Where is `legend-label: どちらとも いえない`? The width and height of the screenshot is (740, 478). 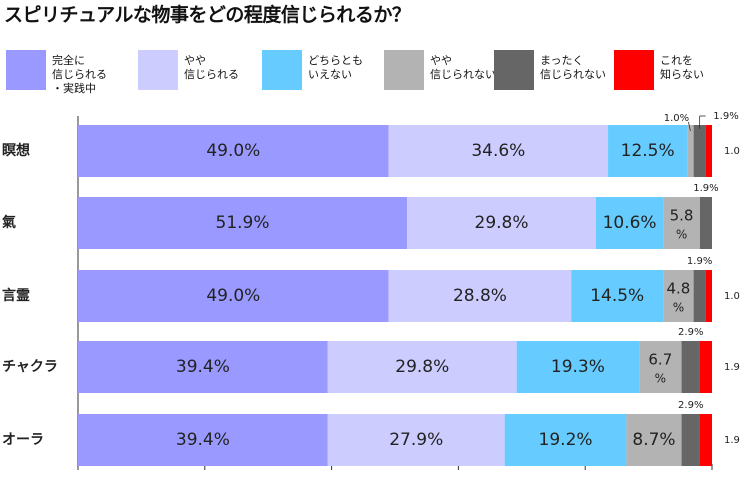
legend-label: どちらとも いえない is located at coordinates (335, 67).